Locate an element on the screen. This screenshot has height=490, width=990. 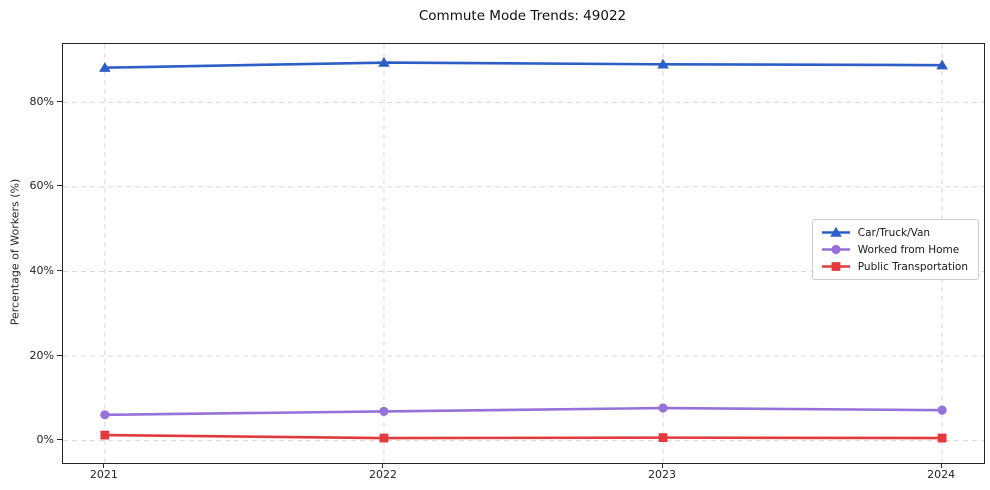
x-tick-label: 2021 is located at coordinates (103, 474).